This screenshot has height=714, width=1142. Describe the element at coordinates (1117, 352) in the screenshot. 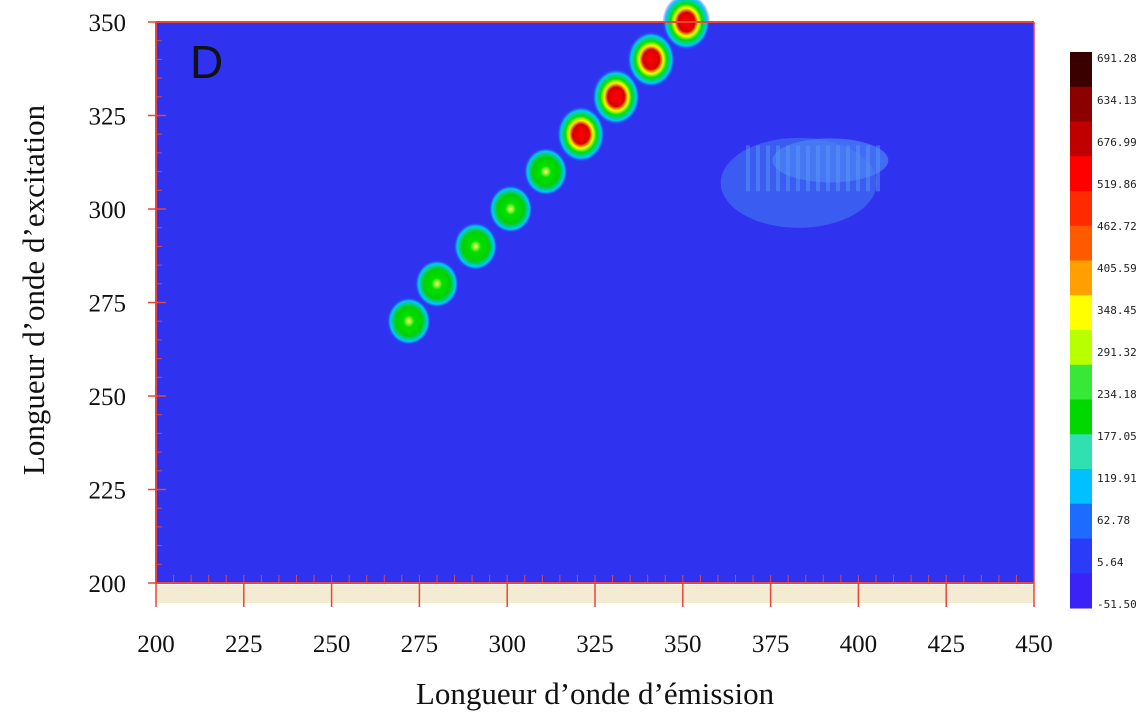

I see `colorbar-label: 291.32` at that location.